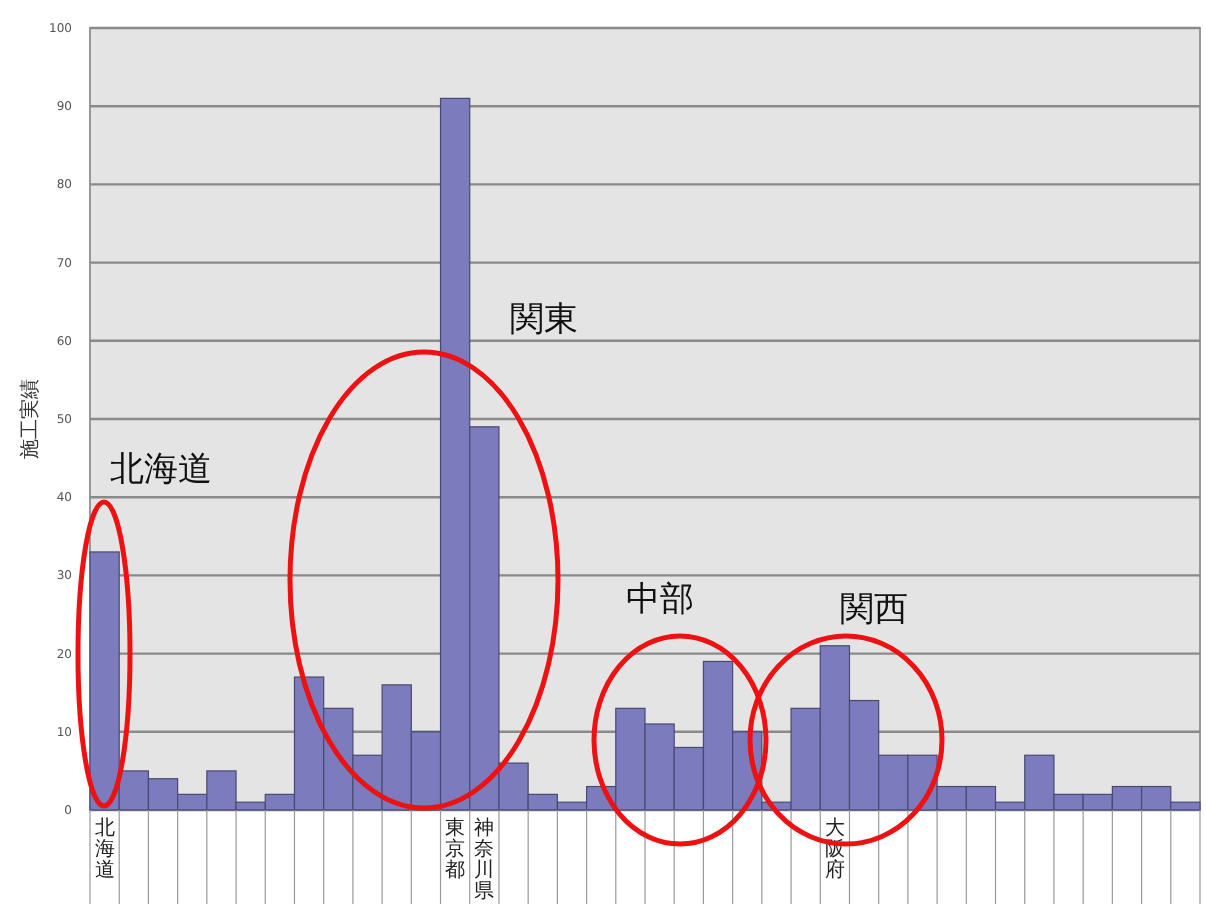 The height and width of the screenshot is (914, 1206). Describe the element at coordinates (484, 859) in the screenshot. I see `x-tick-label: 神奈川県` at that location.